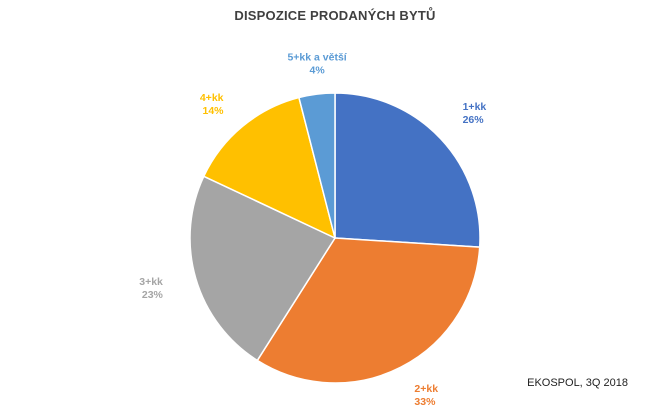 This screenshot has height=409, width=670. I want to click on pie-label-category: 5+kk a větší, so click(317, 57).